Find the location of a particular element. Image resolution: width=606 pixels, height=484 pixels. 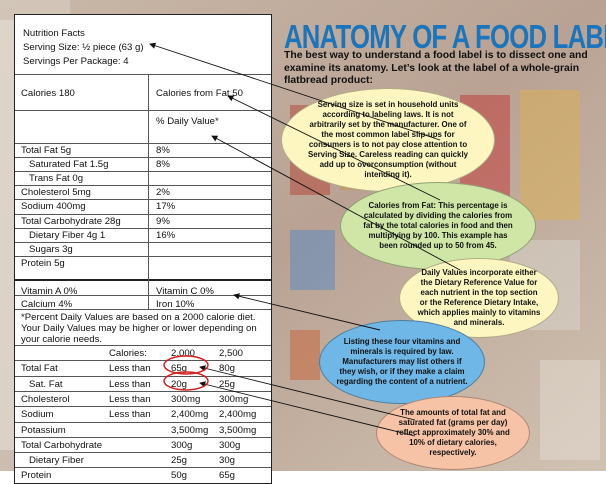

nutrient-dv: 16% is located at coordinates (166, 235).